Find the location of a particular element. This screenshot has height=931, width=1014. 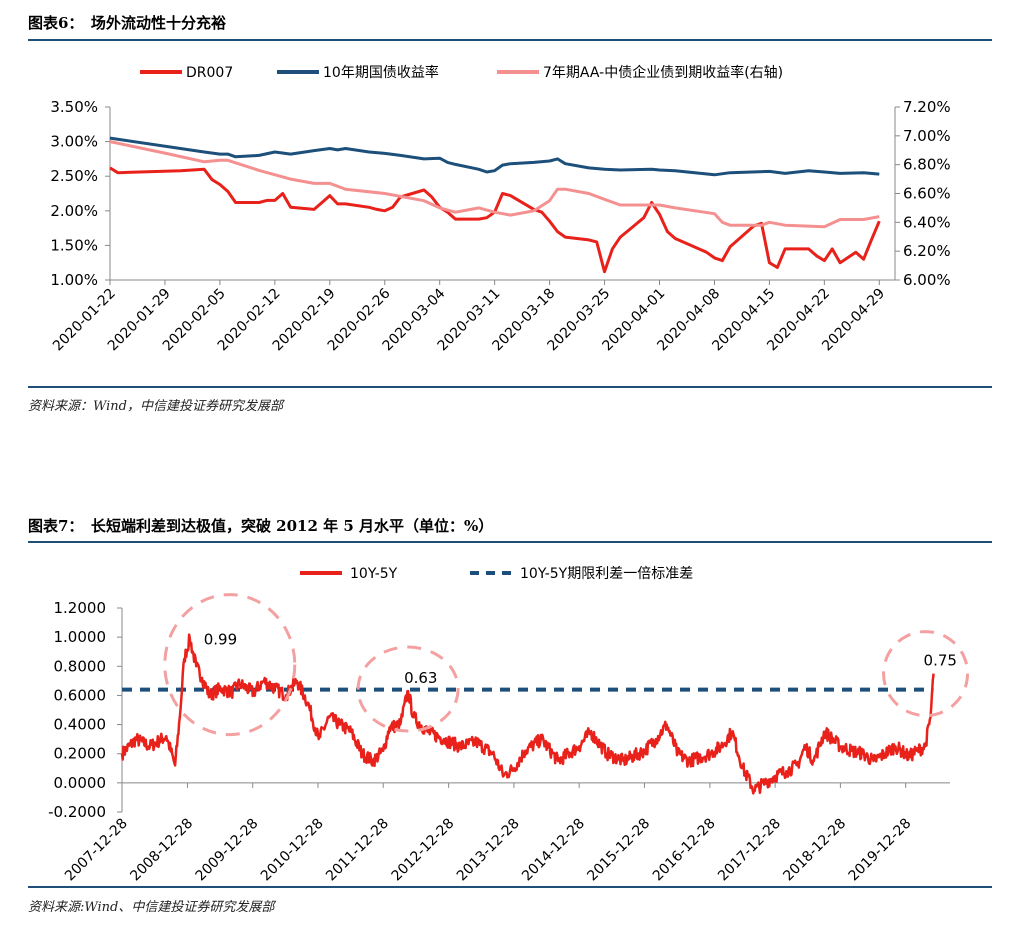

x-tick-label: 2018-12-28 is located at coordinates (814, 850).